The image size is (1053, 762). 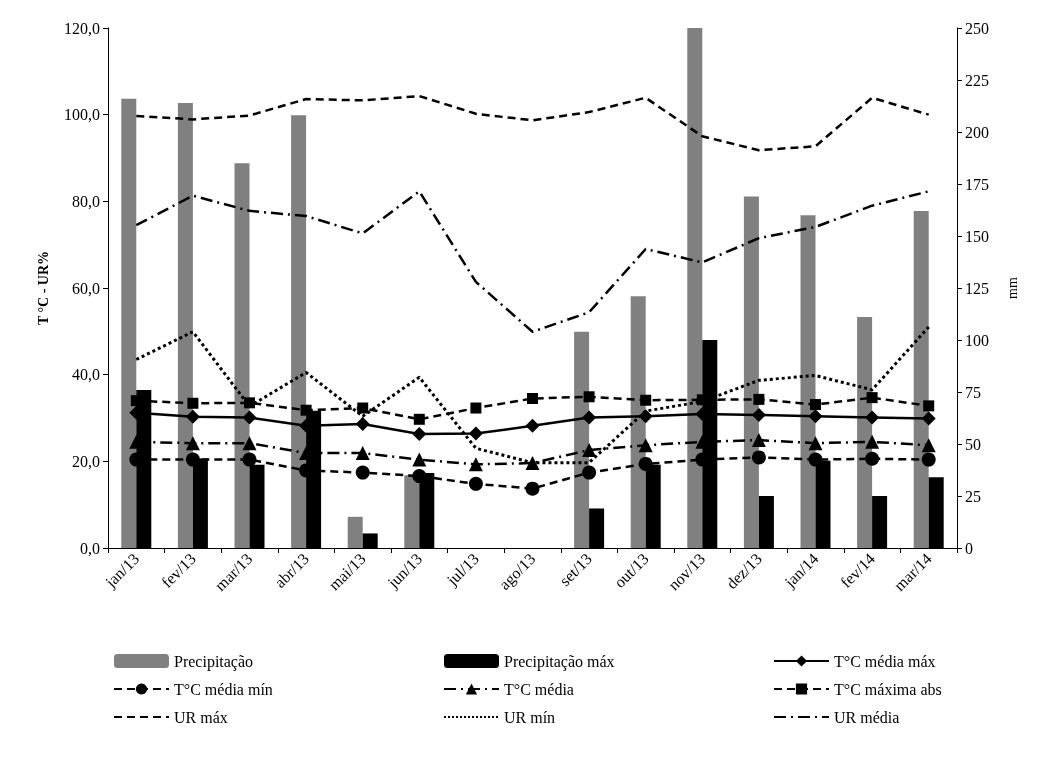 What do you see at coordinates (86, 375) in the screenshot?
I see `y-tick-label: 40,0` at bounding box center [86, 375].